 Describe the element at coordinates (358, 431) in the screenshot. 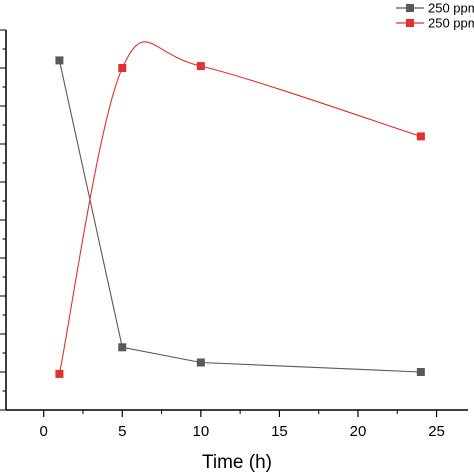

I see `x-tick-label: 20` at that location.